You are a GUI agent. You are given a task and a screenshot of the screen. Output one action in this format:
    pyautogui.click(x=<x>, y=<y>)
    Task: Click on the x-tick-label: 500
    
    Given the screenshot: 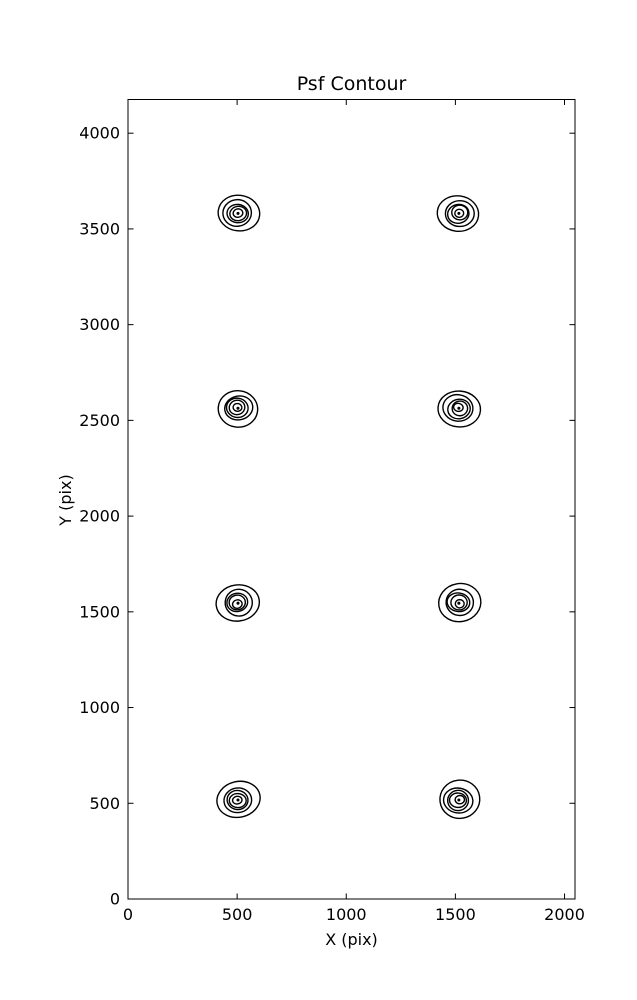 What is the action you would take?
    pyautogui.click(x=237, y=914)
    